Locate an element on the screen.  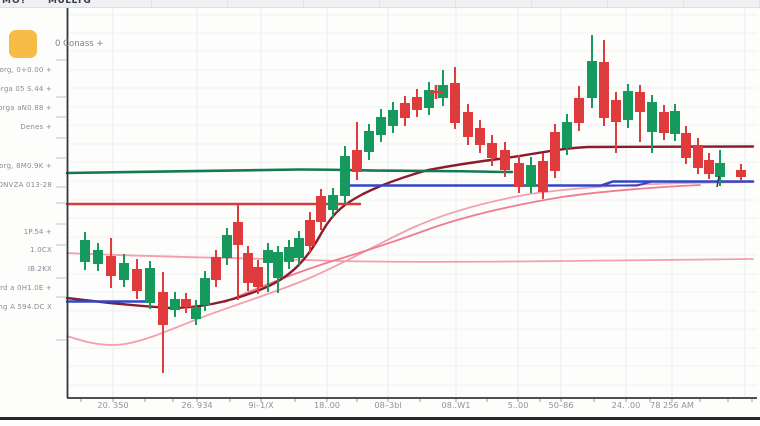
primary-legend-label: 0 Conass + is located at coordinates (79, 44).